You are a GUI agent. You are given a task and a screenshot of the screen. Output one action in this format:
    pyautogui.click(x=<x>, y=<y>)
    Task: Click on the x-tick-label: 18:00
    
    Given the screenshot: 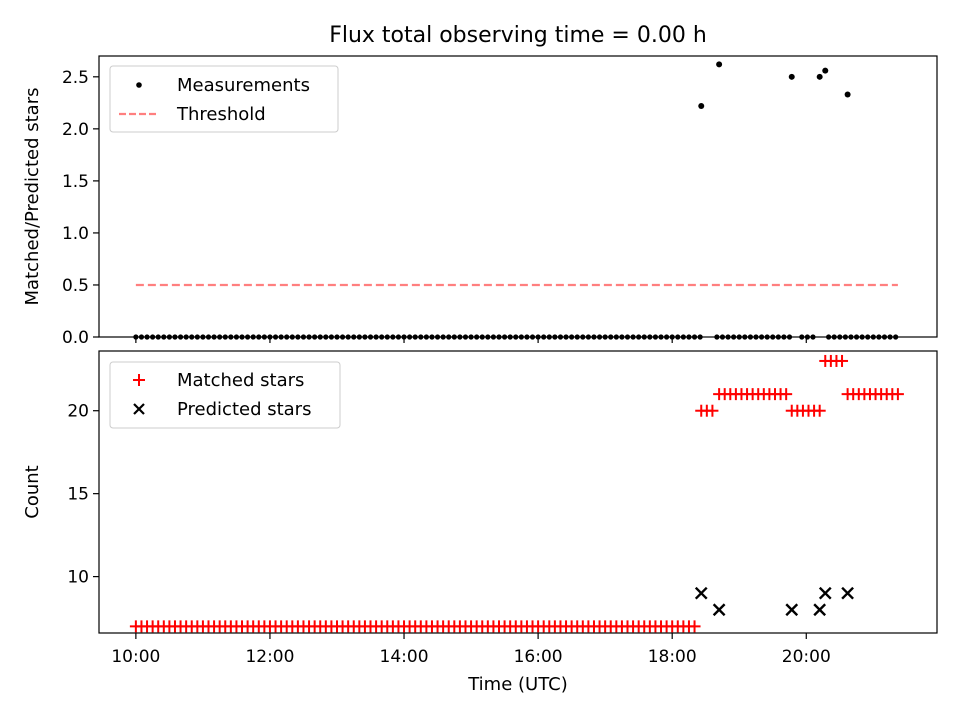 What is the action you would take?
    pyautogui.click(x=672, y=657)
    